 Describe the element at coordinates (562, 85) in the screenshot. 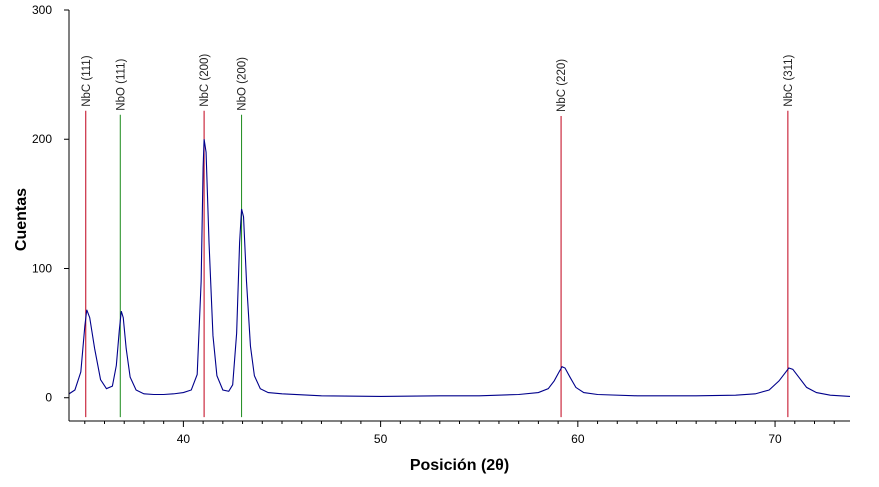

I see `reference-line-label: NbC (220)` at that location.